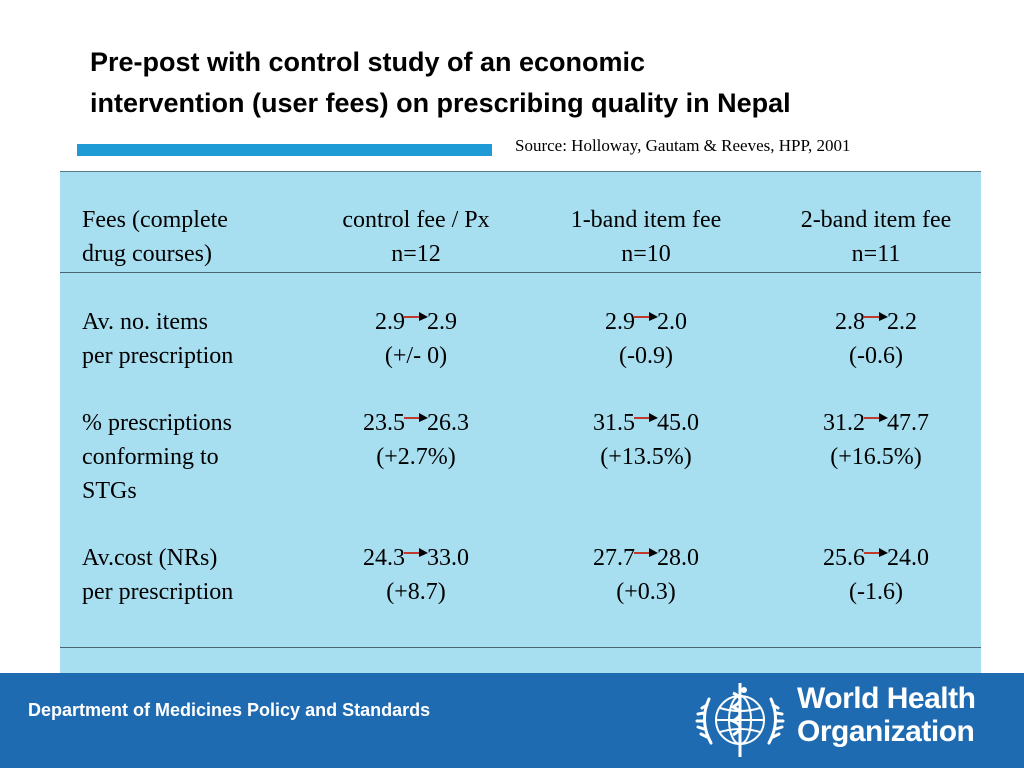 The image size is (1024, 768). Describe the element at coordinates (384, 423) in the screenshot. I see `pre-value: 23.5` at that location.